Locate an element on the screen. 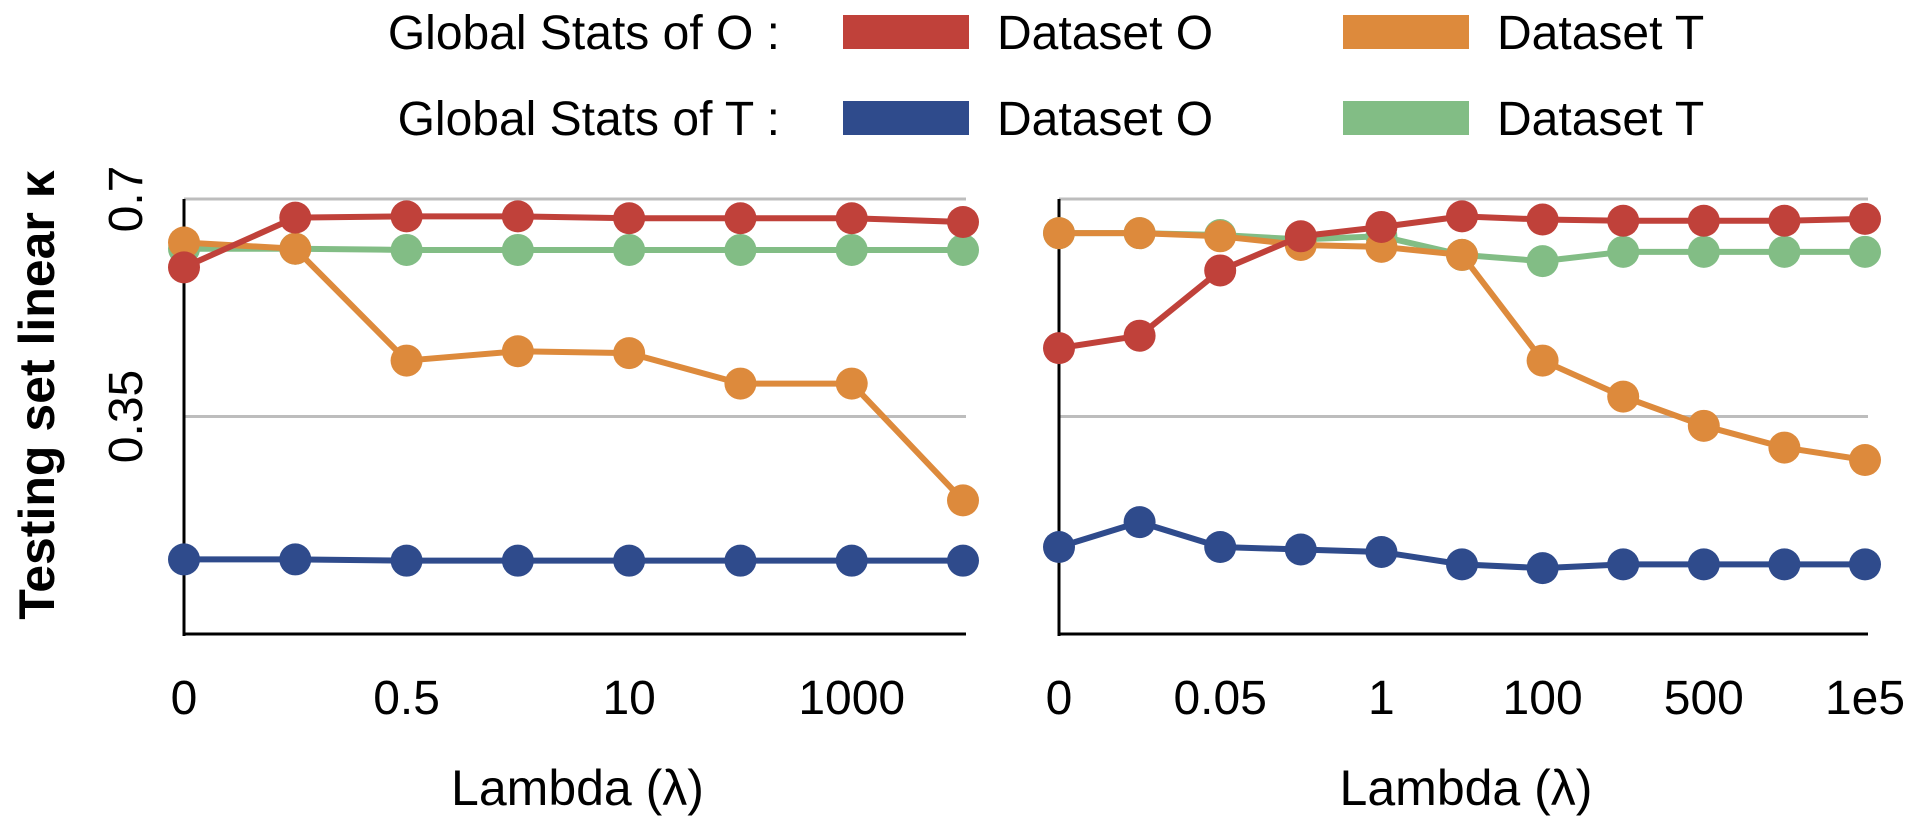 The height and width of the screenshot is (824, 1914). x-tick-label: 0.05 is located at coordinates (1219, 698).